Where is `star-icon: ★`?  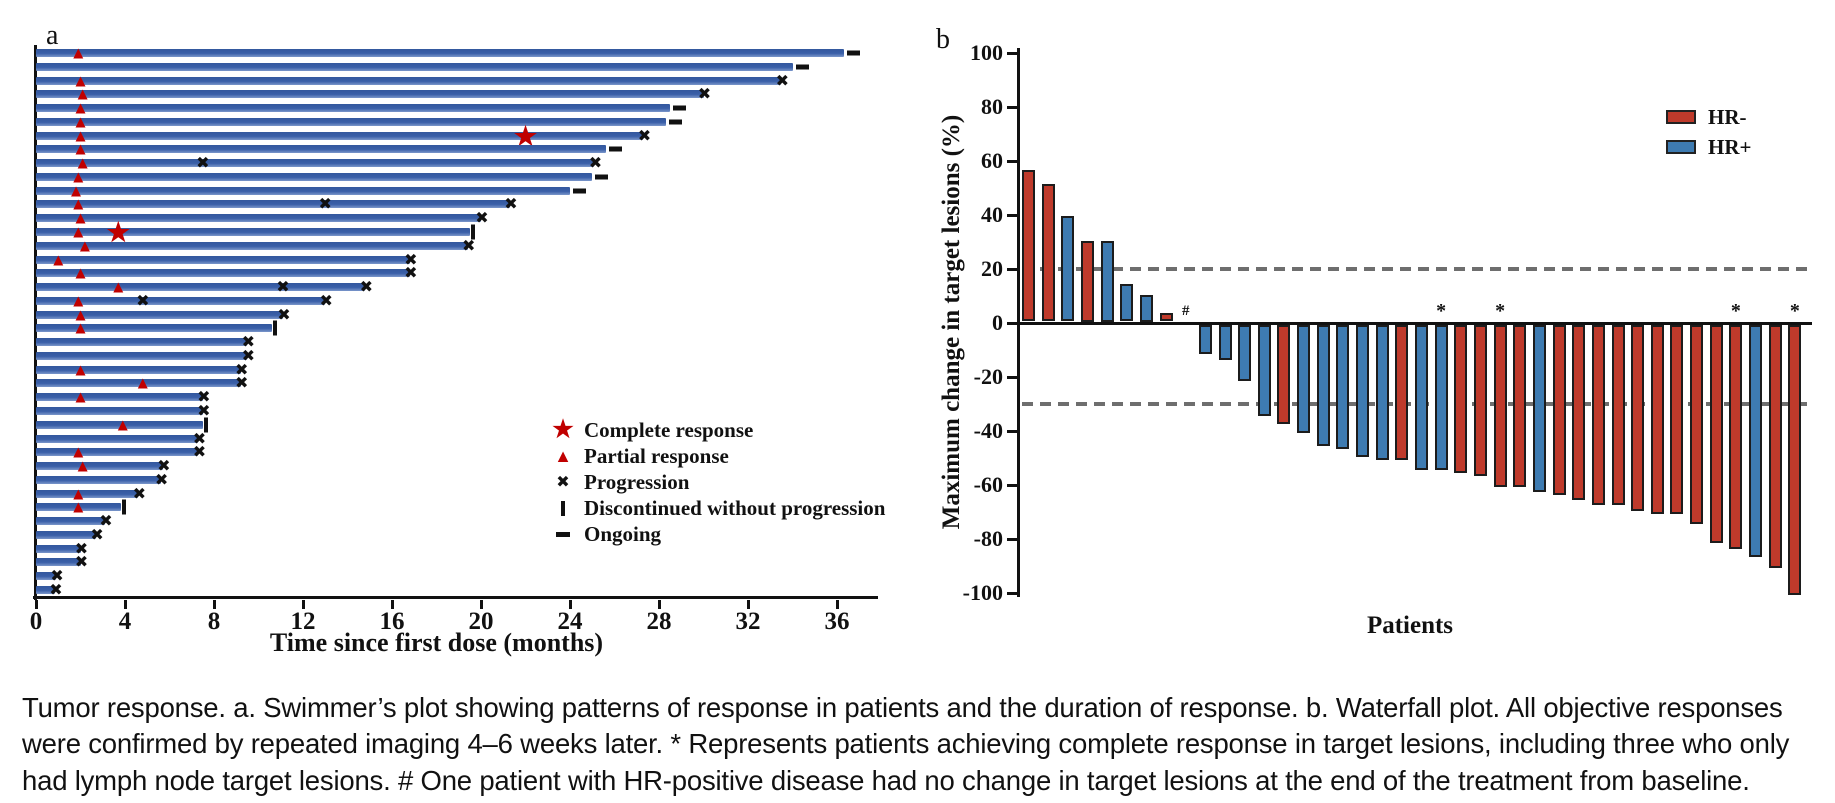
star-icon: ★ is located at coordinates (563, 430).